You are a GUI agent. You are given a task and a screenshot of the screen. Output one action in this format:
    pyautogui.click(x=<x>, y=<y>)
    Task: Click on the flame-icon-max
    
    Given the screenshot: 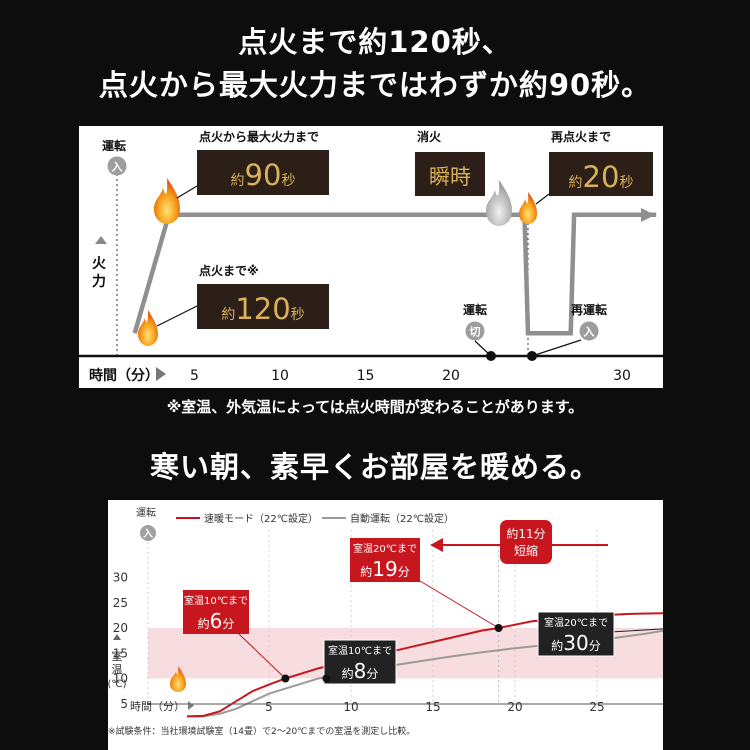 What is the action you would take?
    pyautogui.click(x=167, y=201)
    